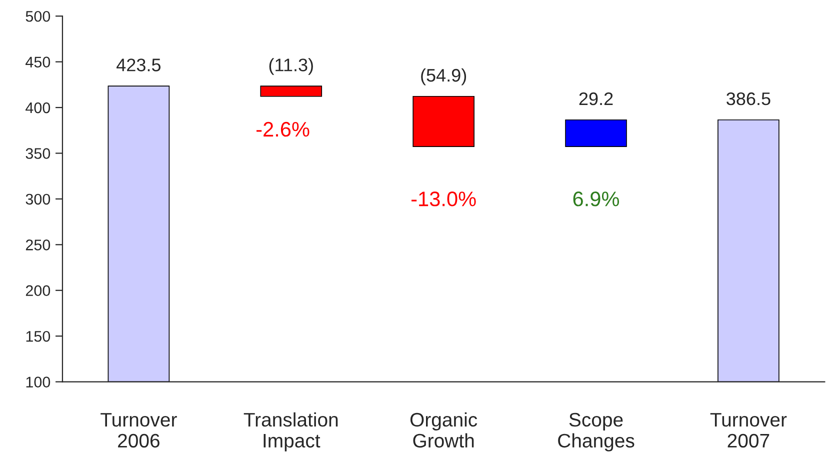 The width and height of the screenshot is (833, 460). What do you see at coordinates (291, 66) in the screenshot?
I see `data-label: (11.3)` at bounding box center [291, 66].